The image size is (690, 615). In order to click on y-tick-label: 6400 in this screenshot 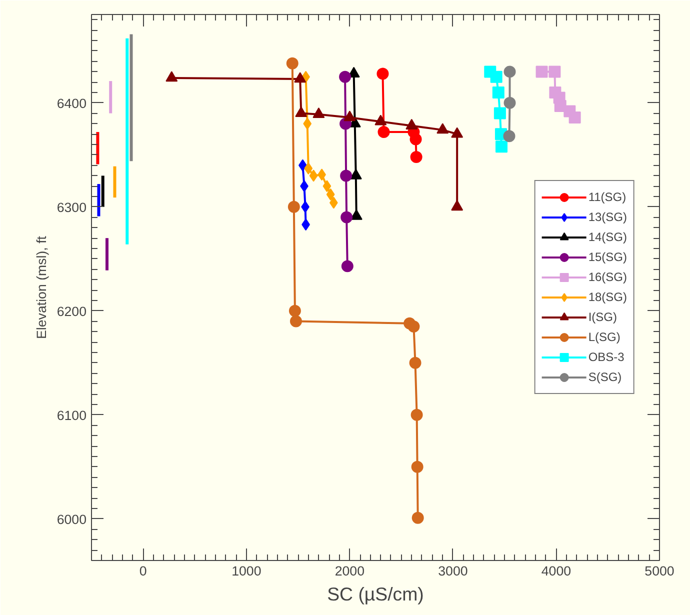, I will do `click(71, 103)`.